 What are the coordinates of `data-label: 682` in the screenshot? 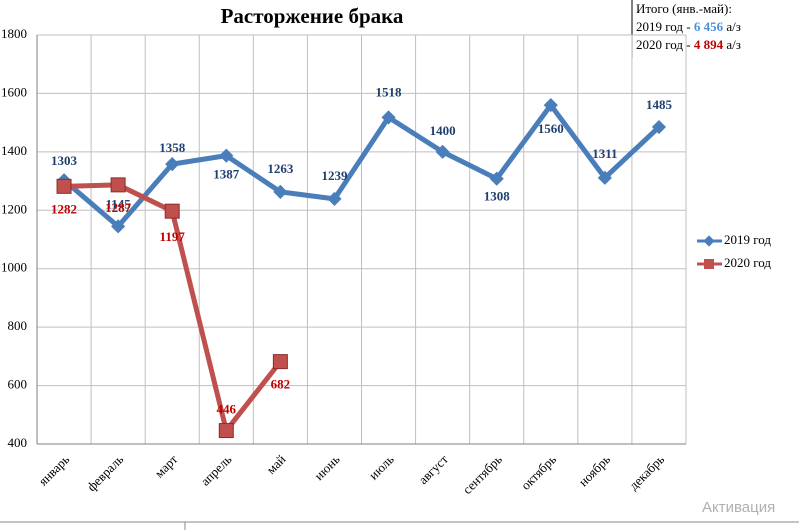 It's located at (281, 384).